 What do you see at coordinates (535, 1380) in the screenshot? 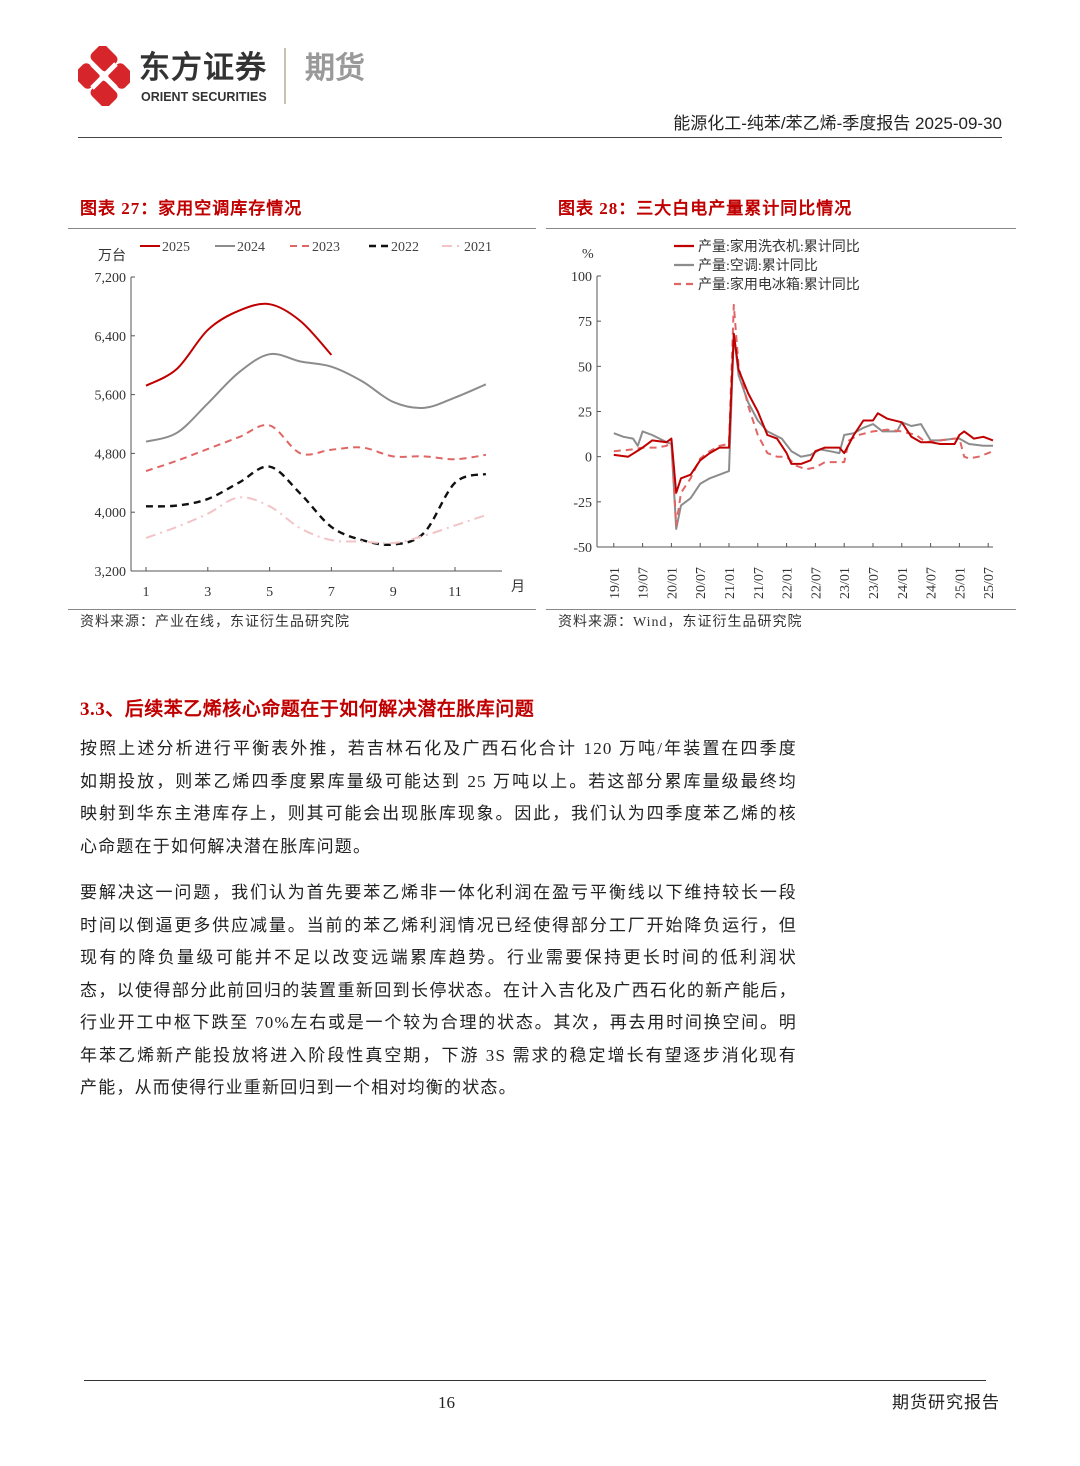
I see `footer-rule` at bounding box center [535, 1380].